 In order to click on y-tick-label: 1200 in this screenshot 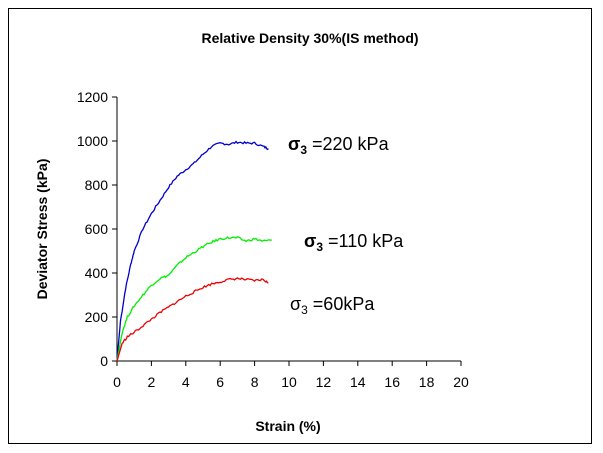, I will do `click(92, 97)`.